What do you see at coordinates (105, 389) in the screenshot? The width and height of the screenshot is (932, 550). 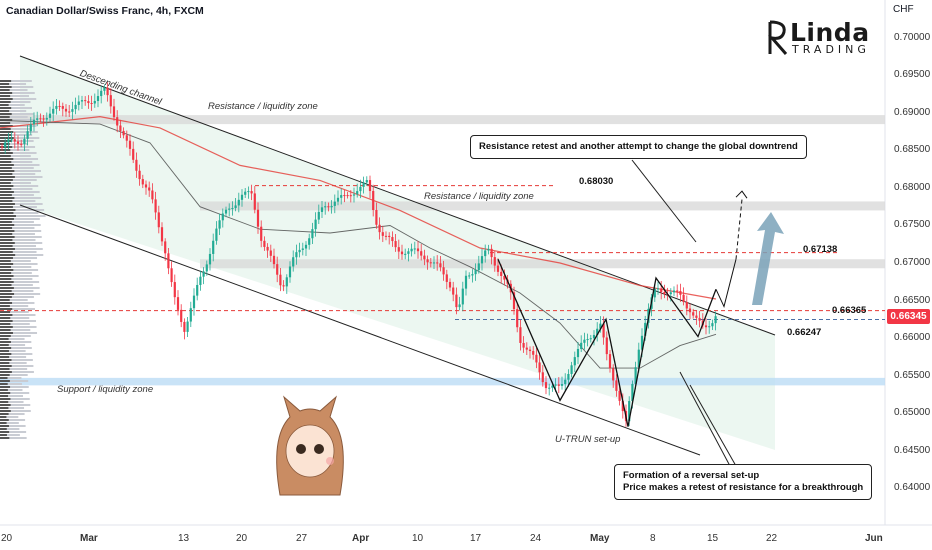 I see `zone-label-support: Support / liquidity zone` at bounding box center [105, 389].